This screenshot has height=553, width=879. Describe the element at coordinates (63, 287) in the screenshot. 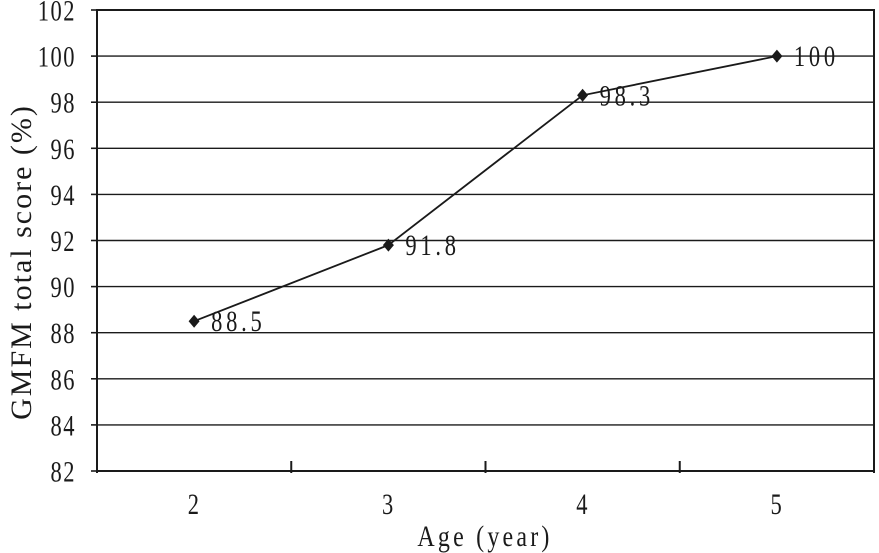

I see `y-axis-tick-label: 90` at that location.